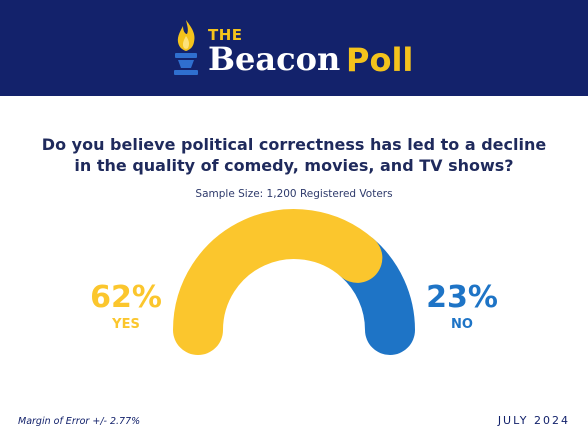  Describe the element at coordinates (274, 59) in the screenshot. I see `logo-beacon-text: Beacon` at that location.